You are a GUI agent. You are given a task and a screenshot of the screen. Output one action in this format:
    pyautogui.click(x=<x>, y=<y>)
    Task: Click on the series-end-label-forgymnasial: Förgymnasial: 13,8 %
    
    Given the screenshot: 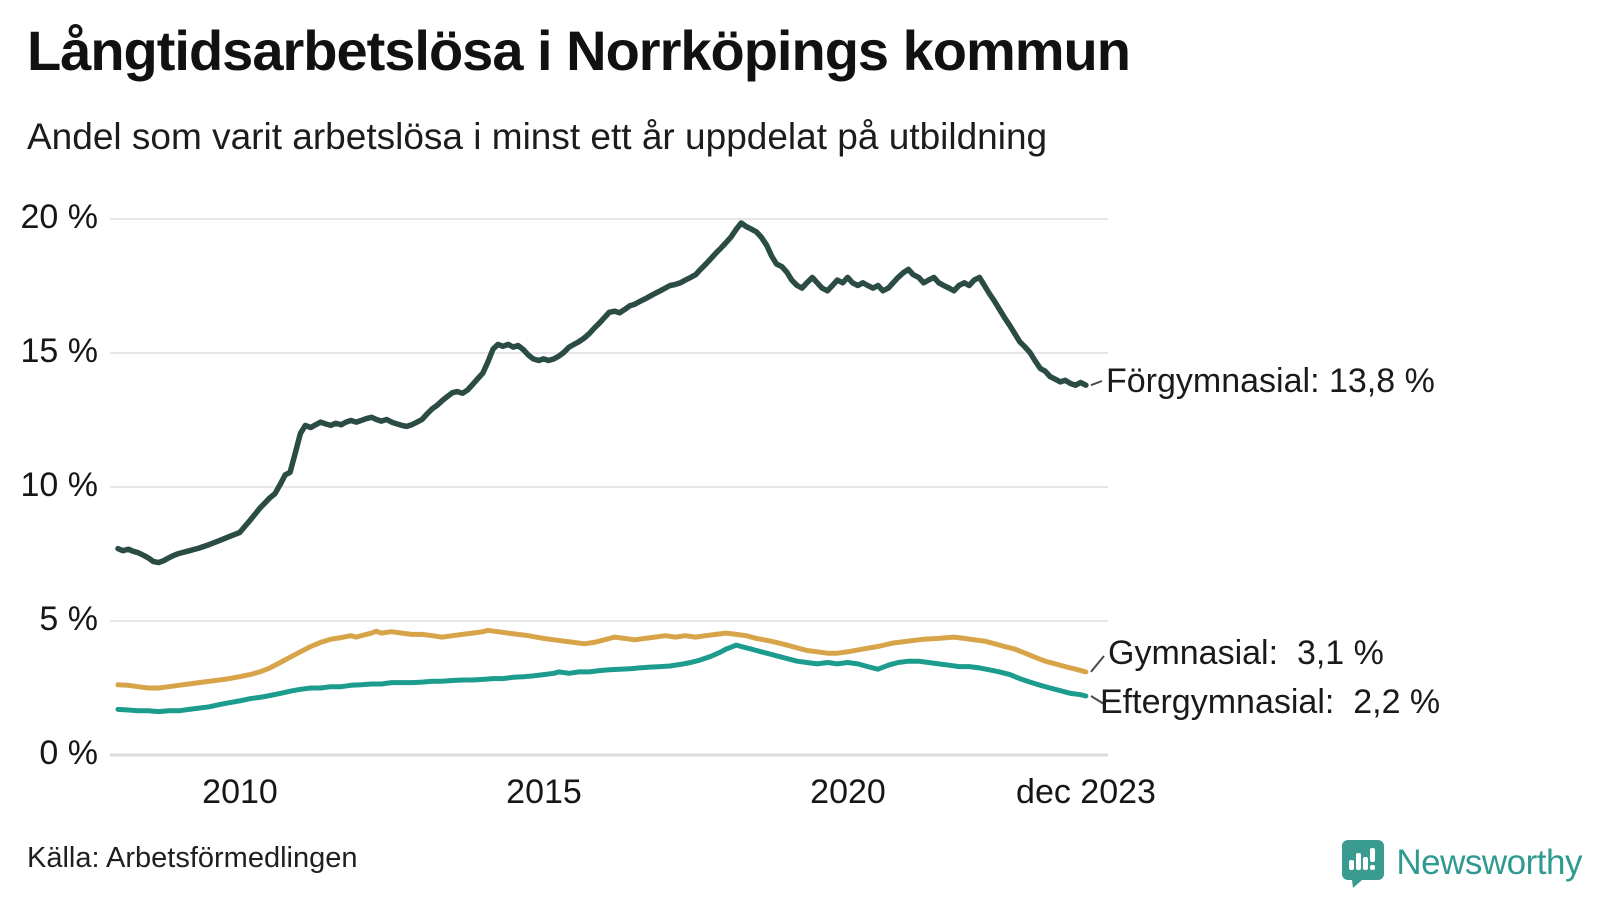 What is the action you would take?
    pyautogui.click(x=1270, y=381)
    